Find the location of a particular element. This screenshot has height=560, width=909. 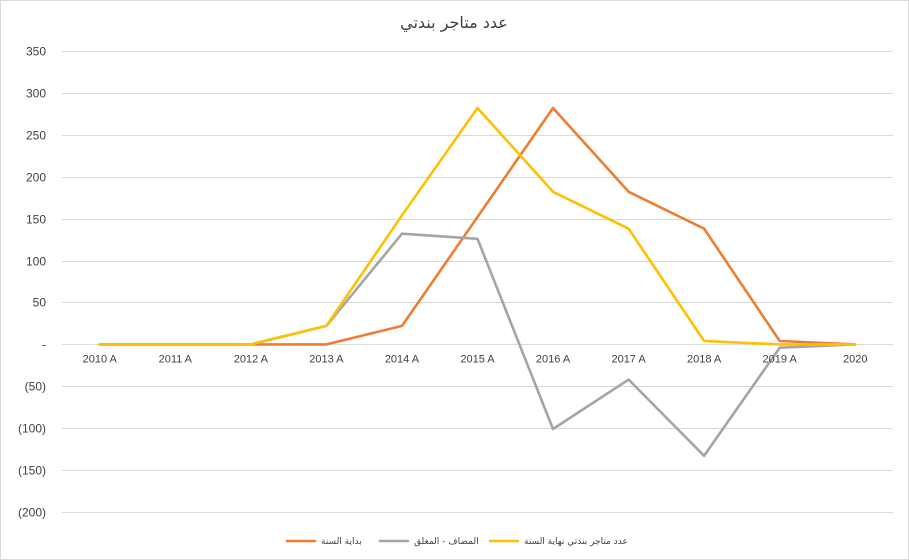

y-axis-tick-labels: 350 300 250 200 150 100 50 - (50) (100) (150) (200) is located at coordinates (32, 282).